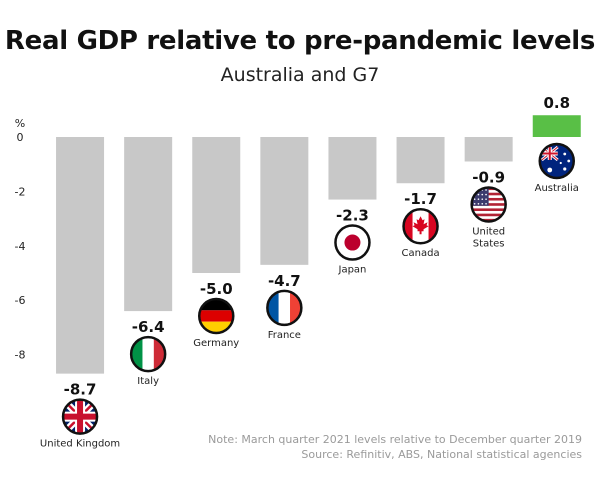  What do you see at coordinates (557, 188) in the screenshot?
I see `category-label: Australia` at bounding box center [557, 188].